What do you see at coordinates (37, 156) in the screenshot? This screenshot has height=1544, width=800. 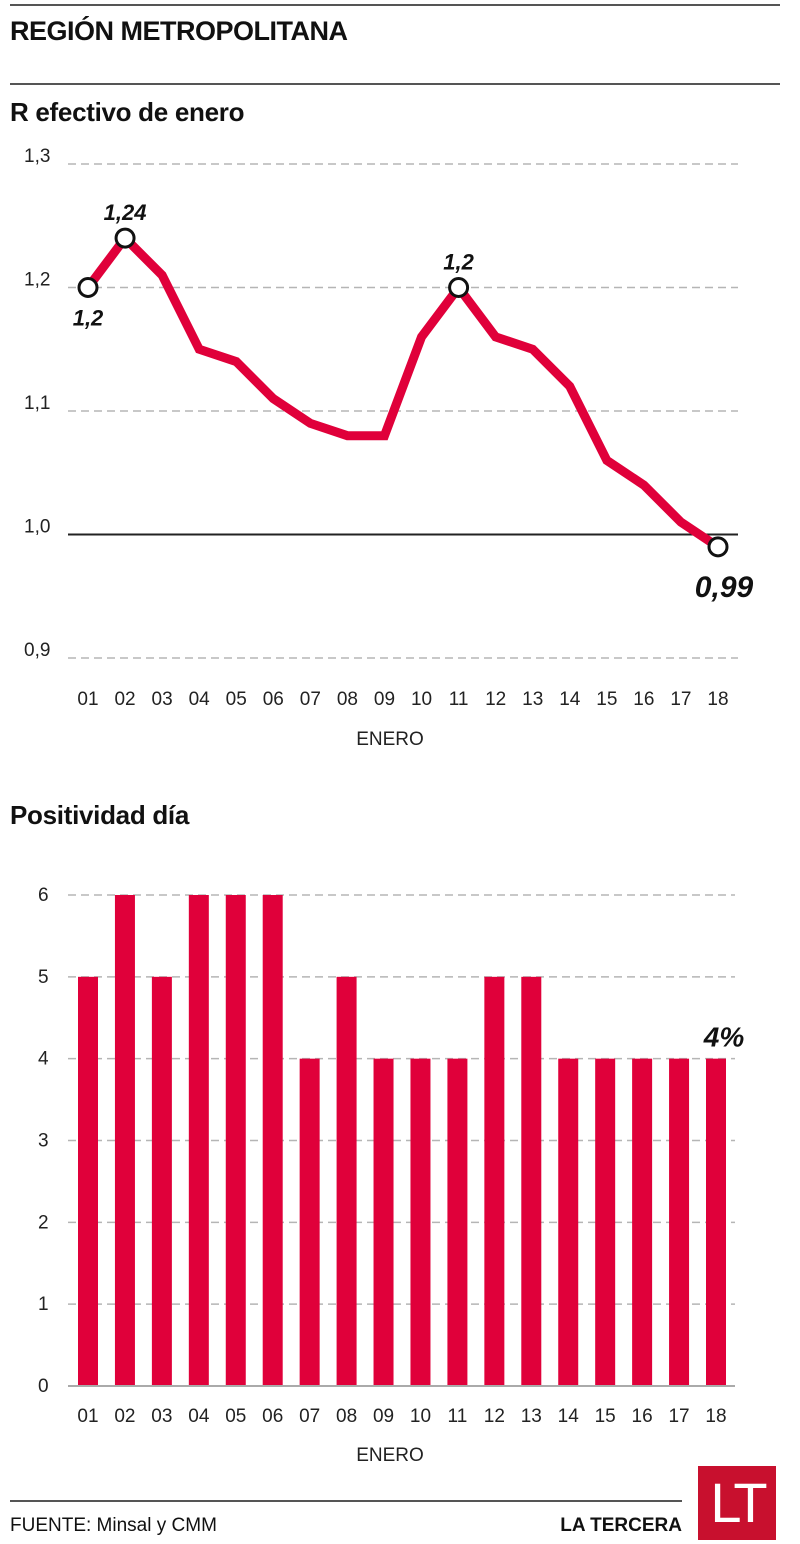 I see `y-tick-label: 1,3` at bounding box center [37, 156].